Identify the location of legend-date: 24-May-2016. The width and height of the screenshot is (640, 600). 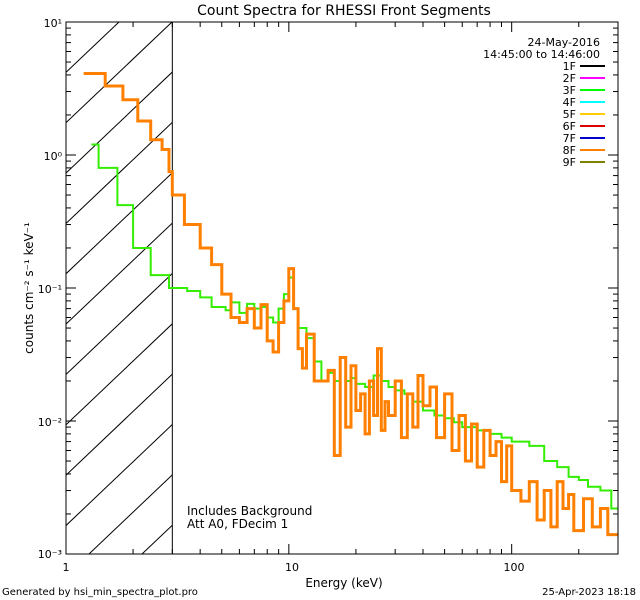
(564, 42).